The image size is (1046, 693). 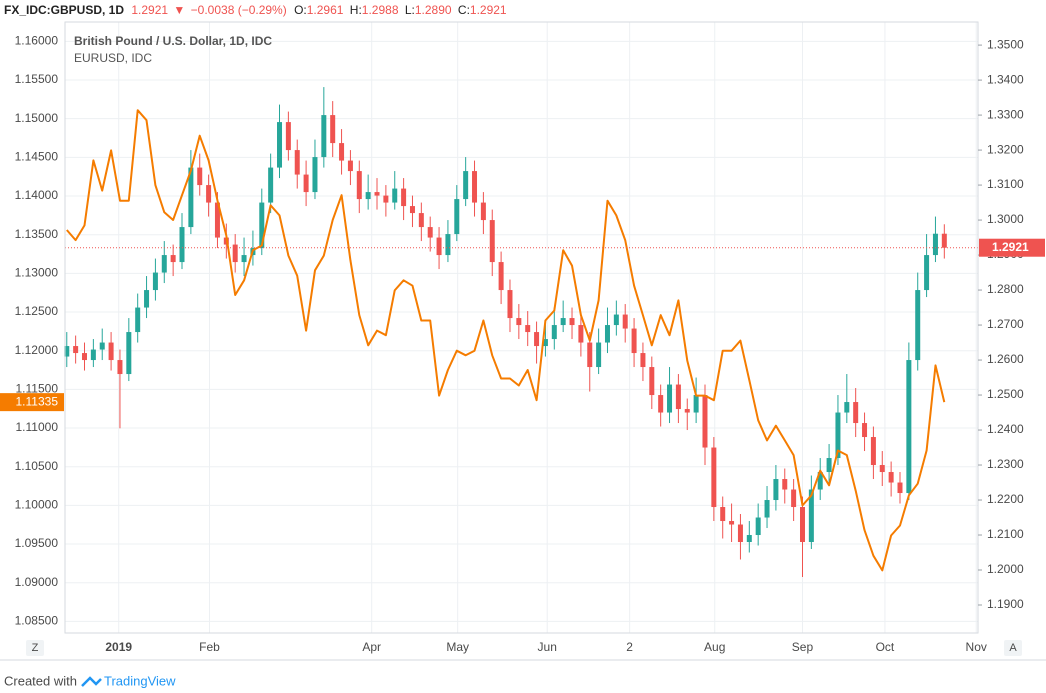 What do you see at coordinates (64, 10) in the screenshot?
I see `symbol: FX_IDC:GBPUSD, 1D` at bounding box center [64, 10].